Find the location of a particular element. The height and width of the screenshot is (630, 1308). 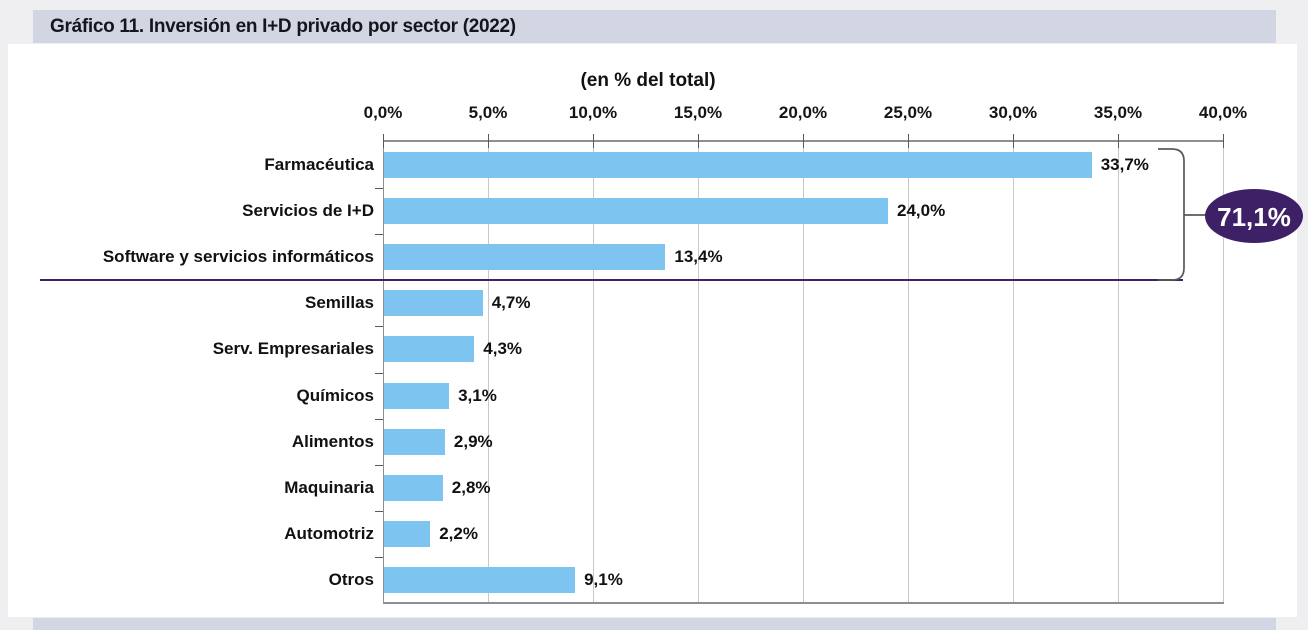

category-label: Farmacéutica is located at coordinates (319, 165).